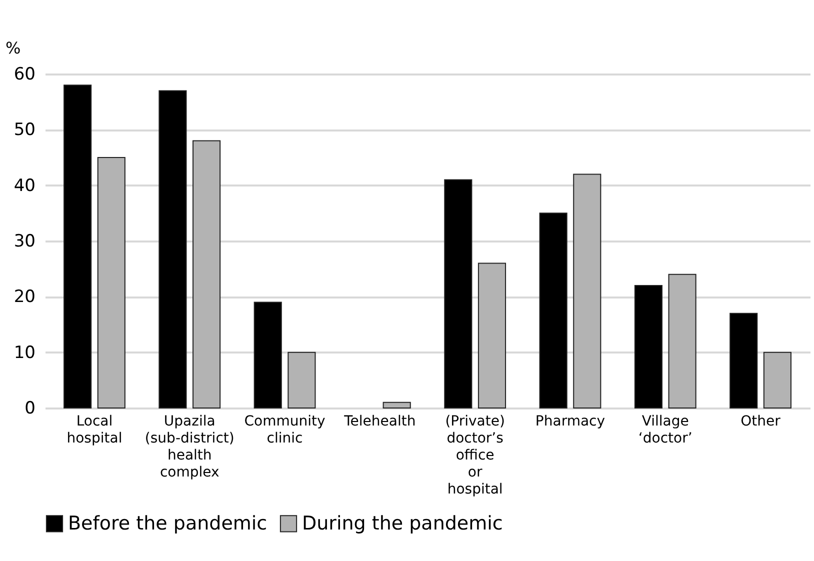  I want to click on legend-label: Before the pandemic, so click(168, 523).